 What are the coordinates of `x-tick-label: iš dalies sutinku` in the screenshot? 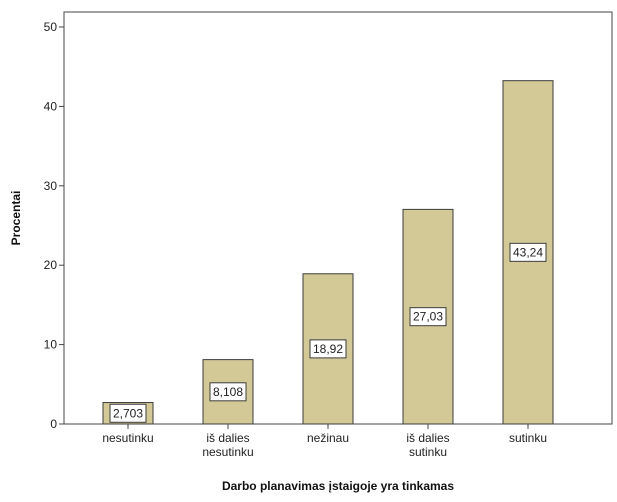 It's located at (427, 445).